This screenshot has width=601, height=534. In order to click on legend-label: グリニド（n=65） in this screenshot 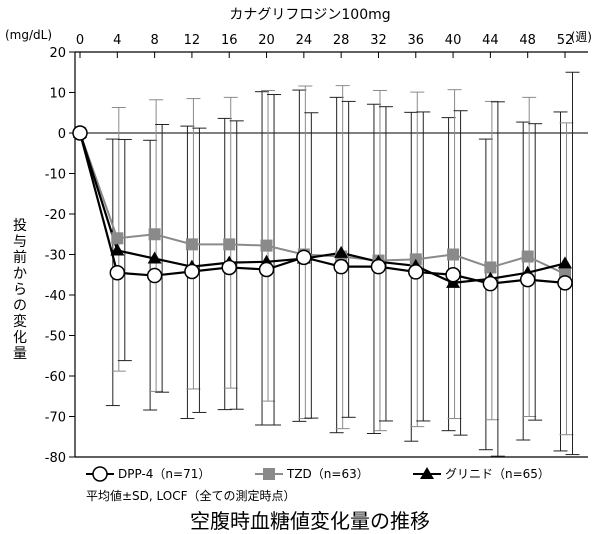, I will do `click(497, 474)`.